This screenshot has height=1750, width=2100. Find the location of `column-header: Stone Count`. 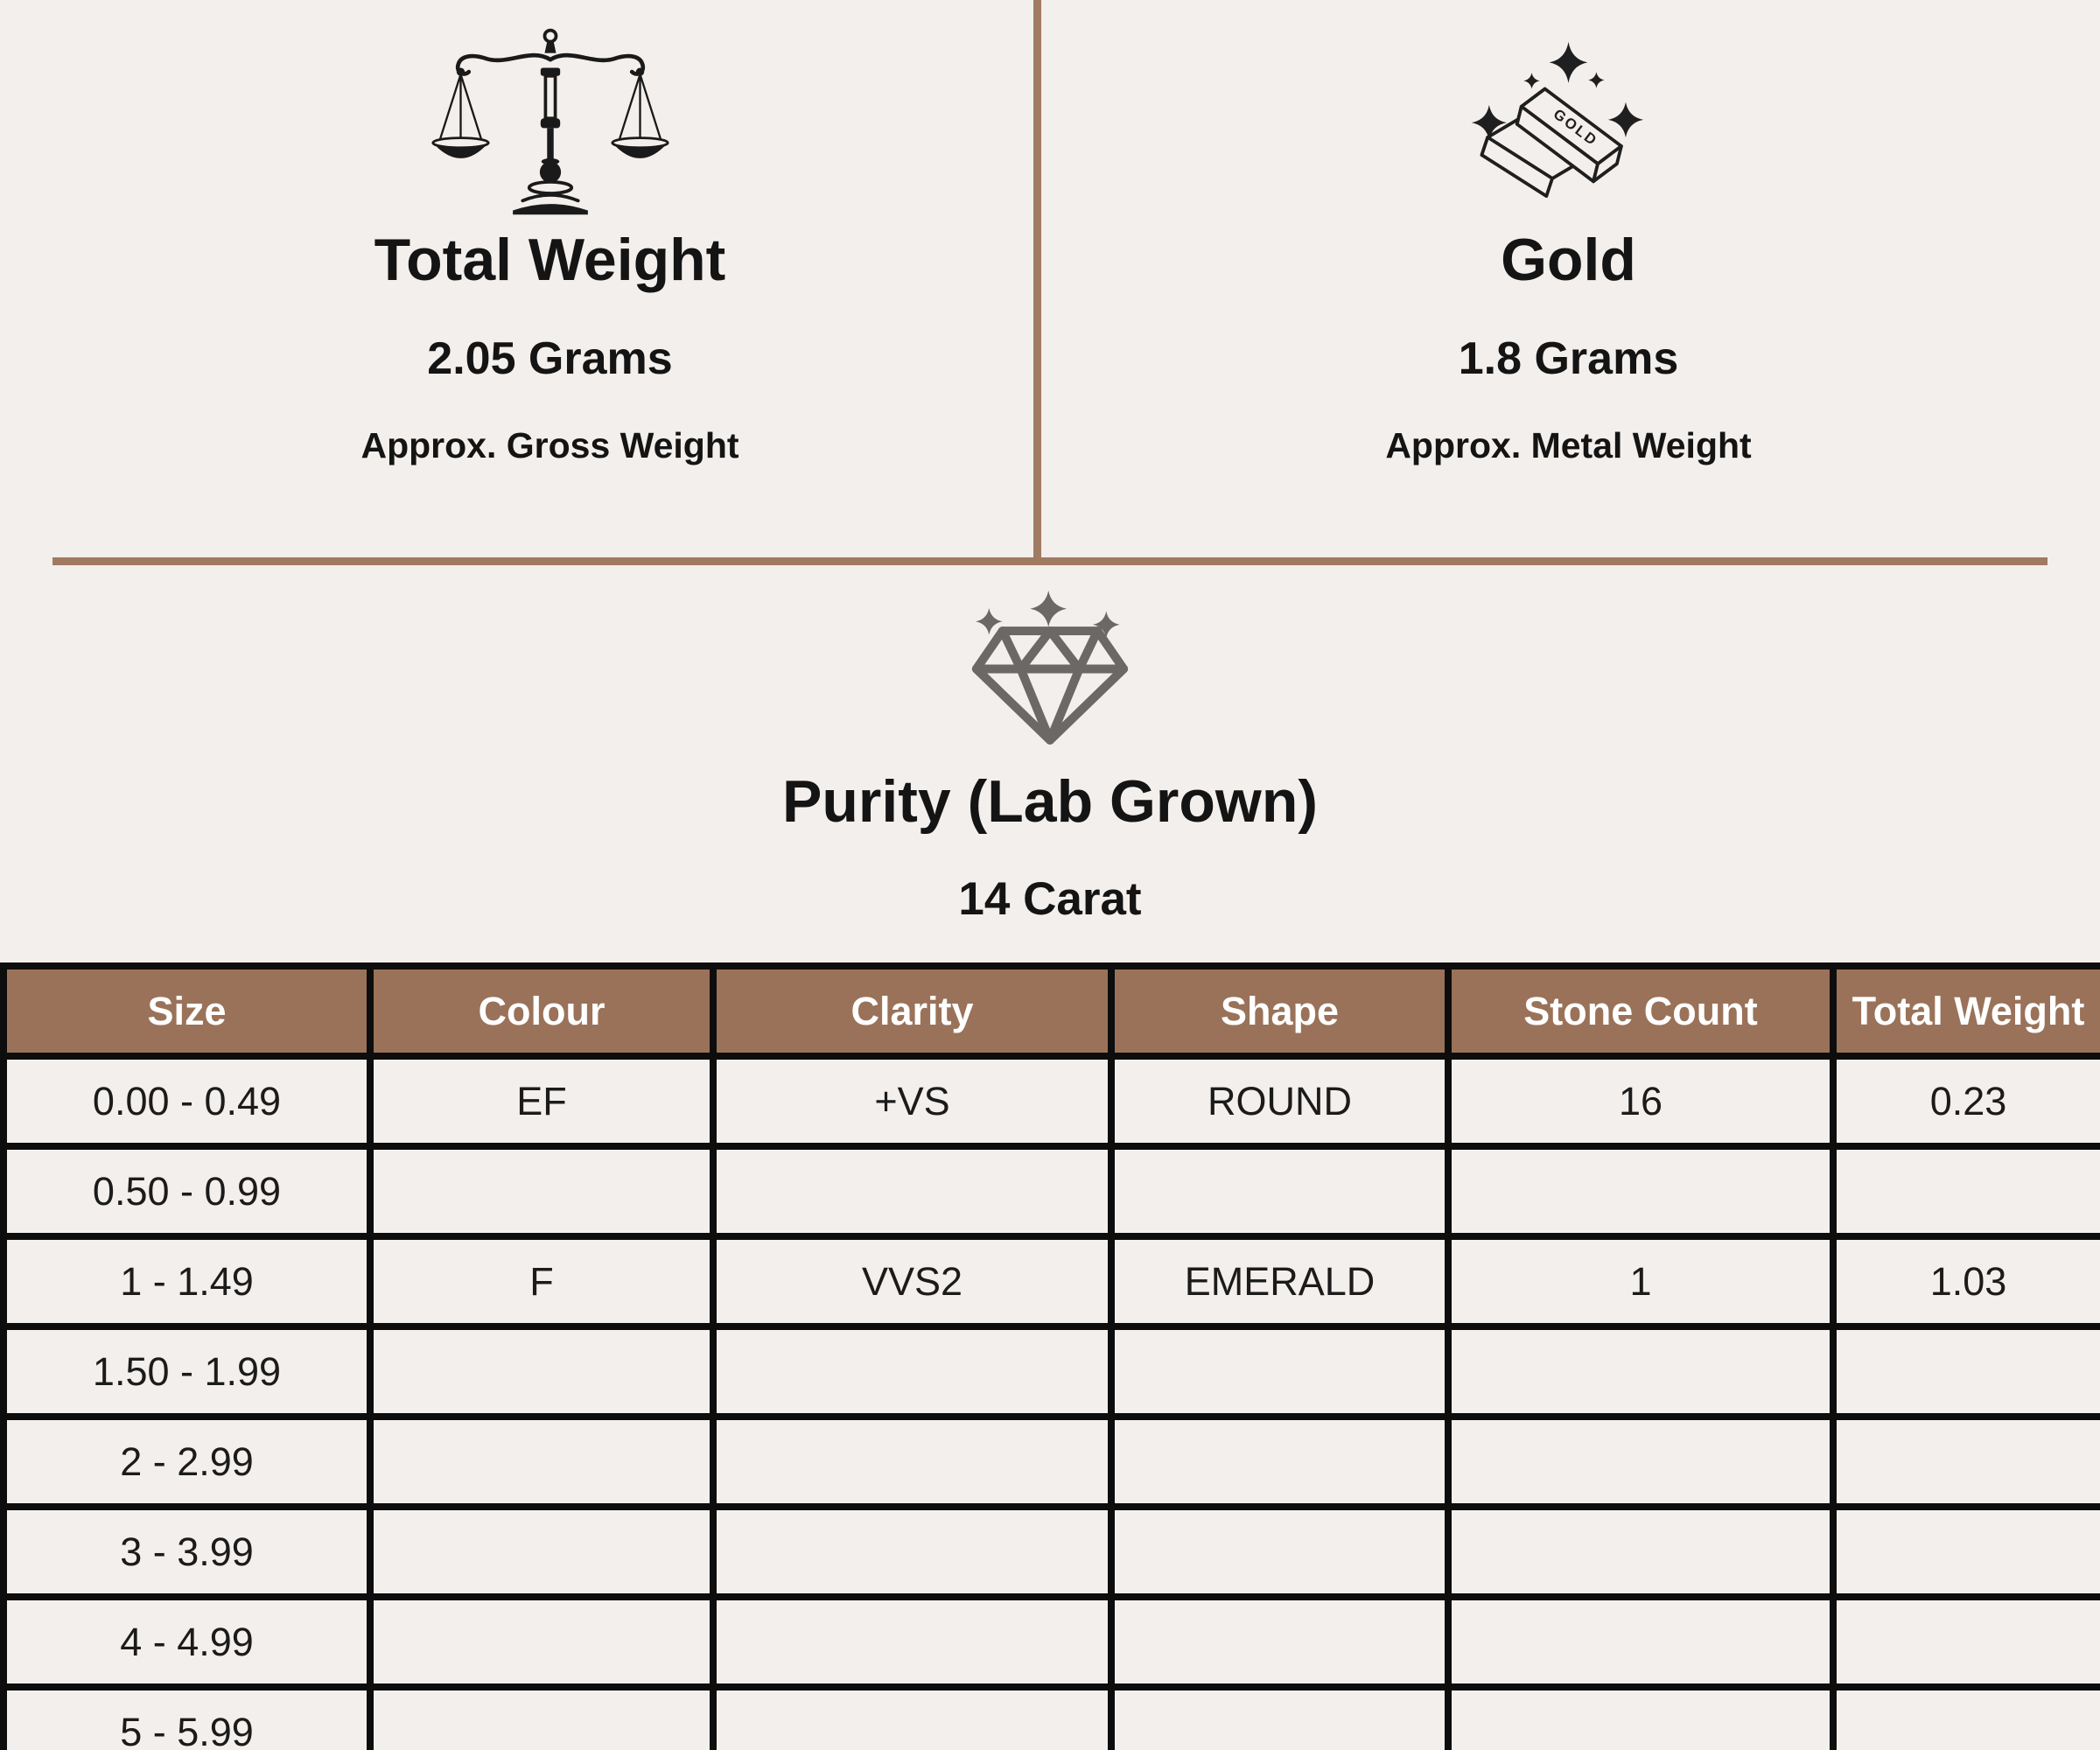

column-header: Stone Count is located at coordinates (1641, 1011).